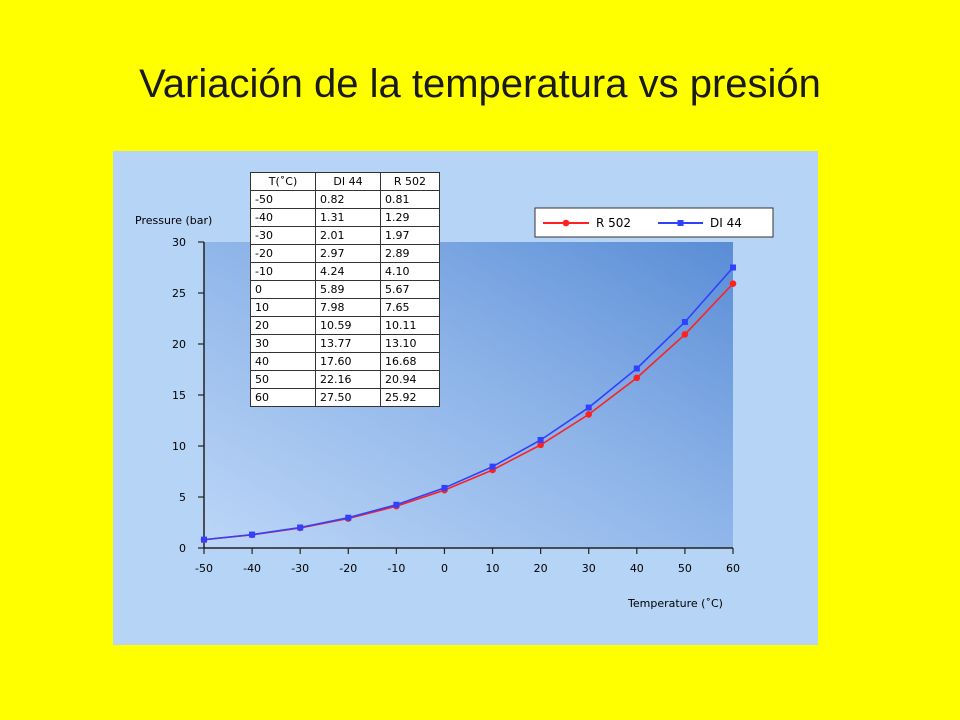 This screenshot has width=960, height=720. What do you see at coordinates (410, 397) in the screenshot?
I see `table-cell: 25.92` at bounding box center [410, 397].